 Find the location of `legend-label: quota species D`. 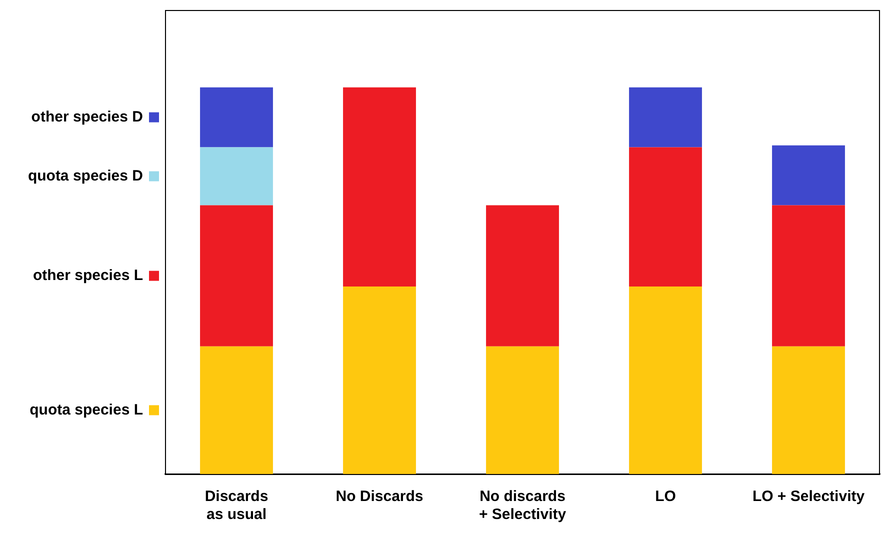

legend-label: quota species D is located at coordinates (86, 175).